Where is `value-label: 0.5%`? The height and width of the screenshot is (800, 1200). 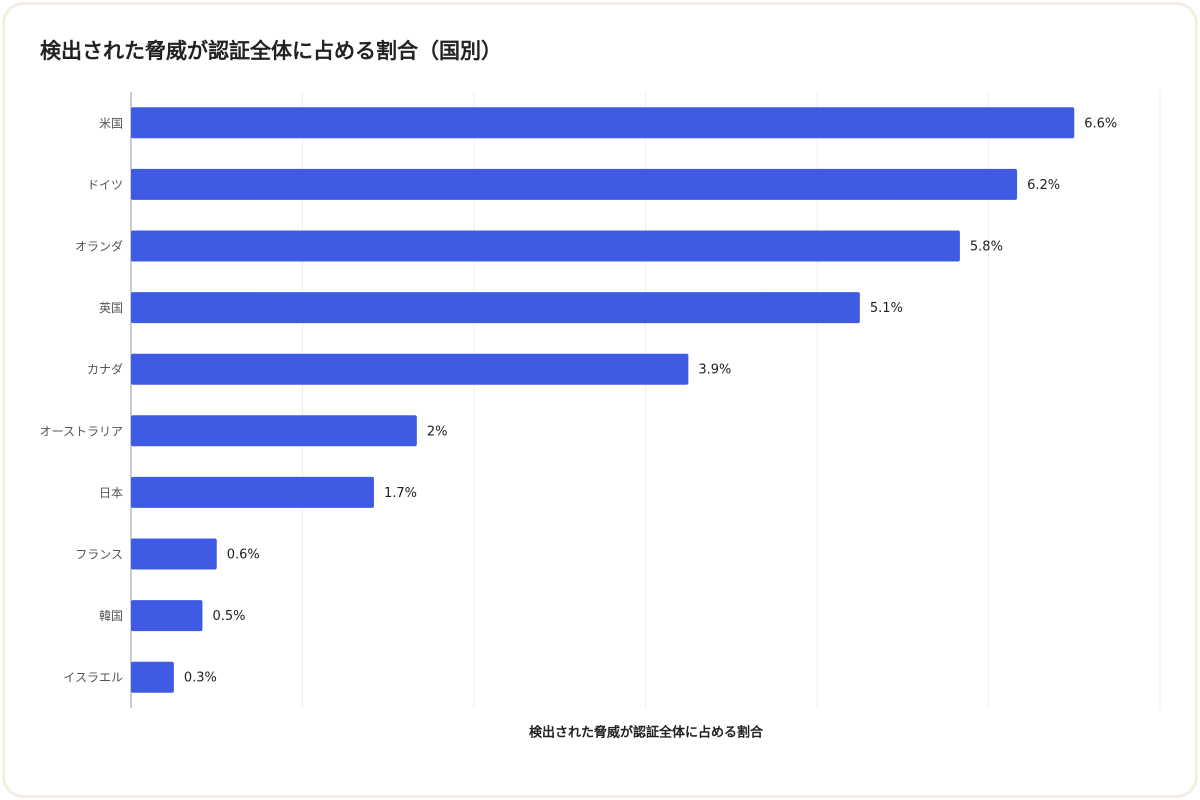
value-label: 0.5% is located at coordinates (228, 616).